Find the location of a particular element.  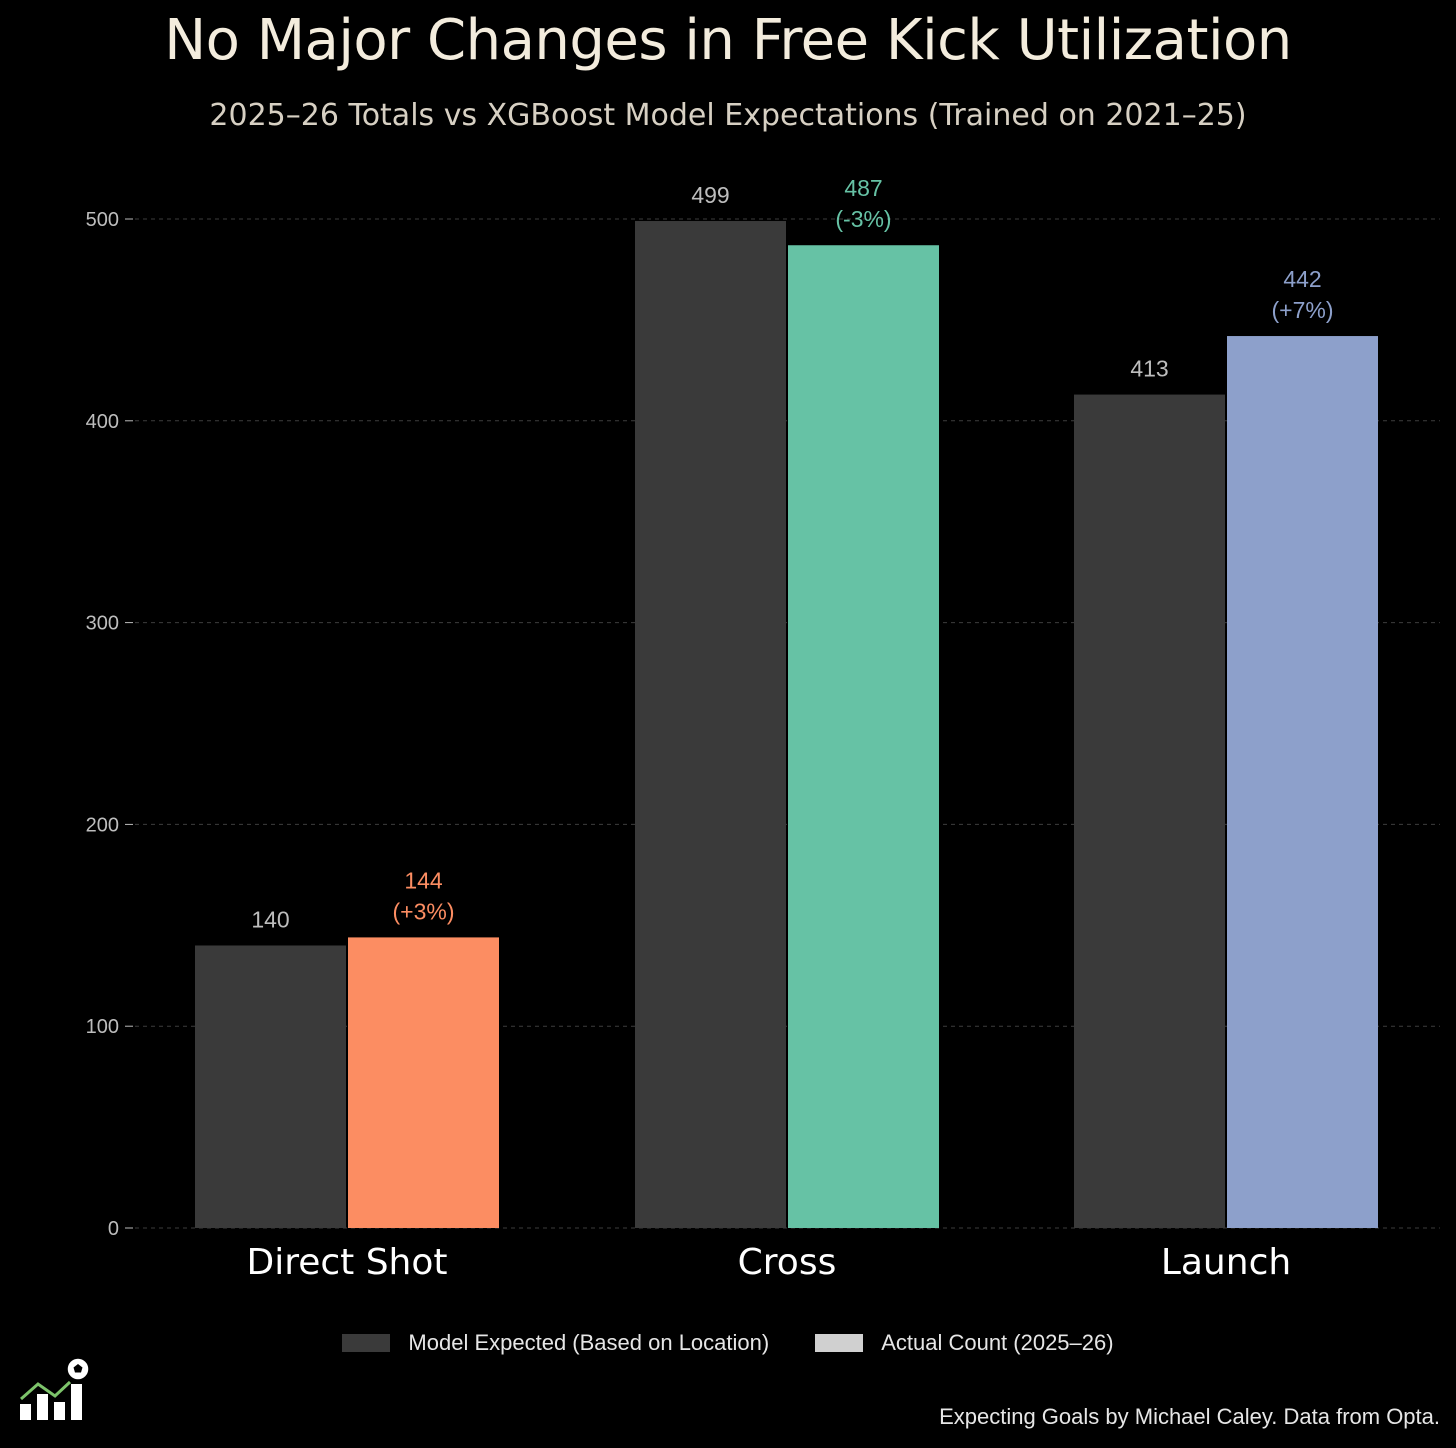

data-label-actual-launch: 442 is located at coordinates (1302, 279).